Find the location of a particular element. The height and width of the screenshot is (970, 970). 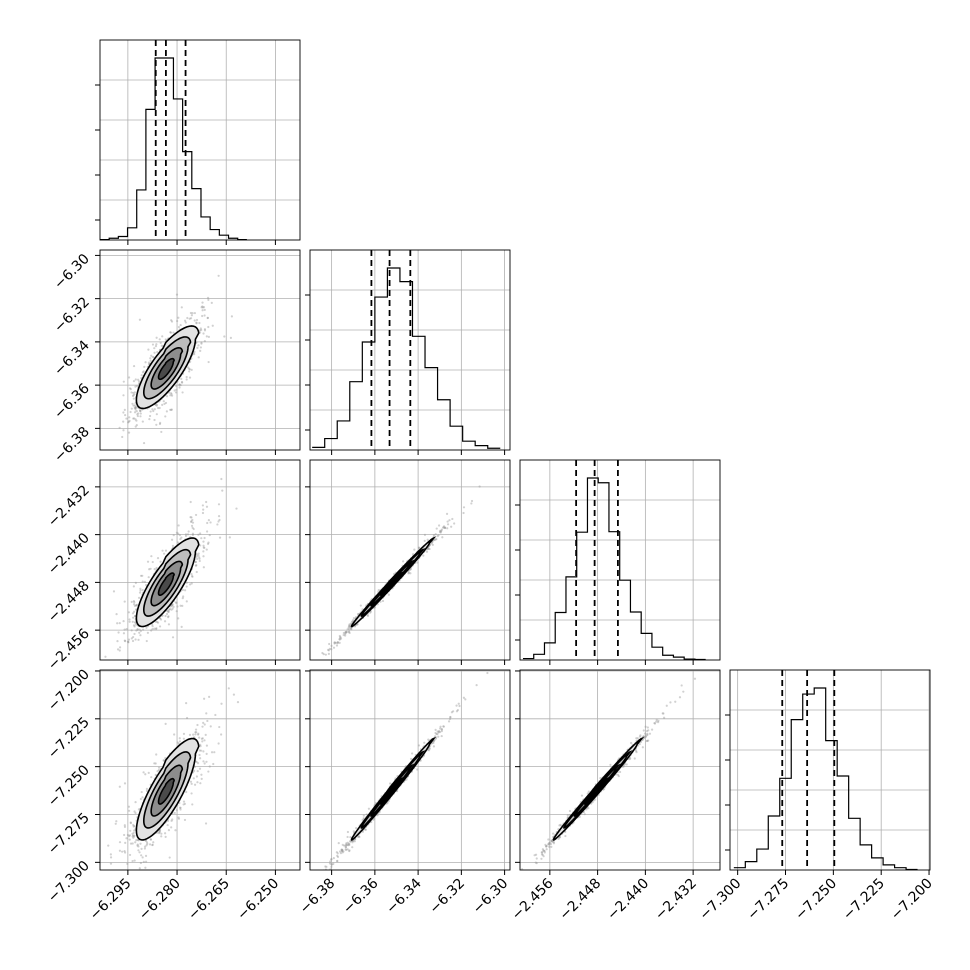

y-tick-label: −6.34 is located at coordinates (72, 358).